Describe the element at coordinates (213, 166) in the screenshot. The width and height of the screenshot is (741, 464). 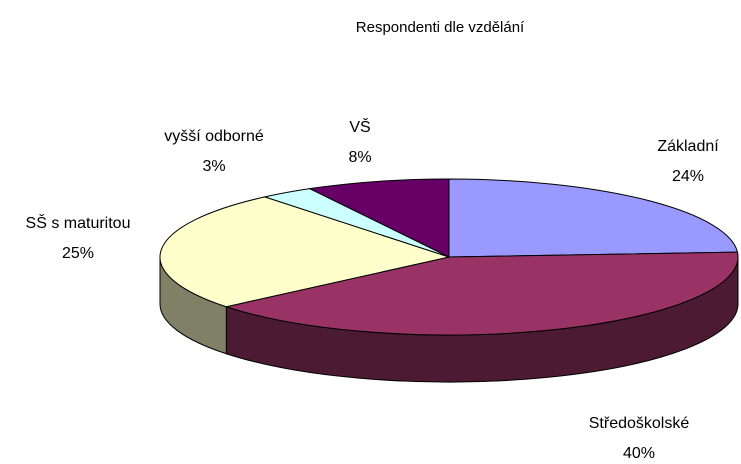
I see `slice-value-label: 3%` at that location.